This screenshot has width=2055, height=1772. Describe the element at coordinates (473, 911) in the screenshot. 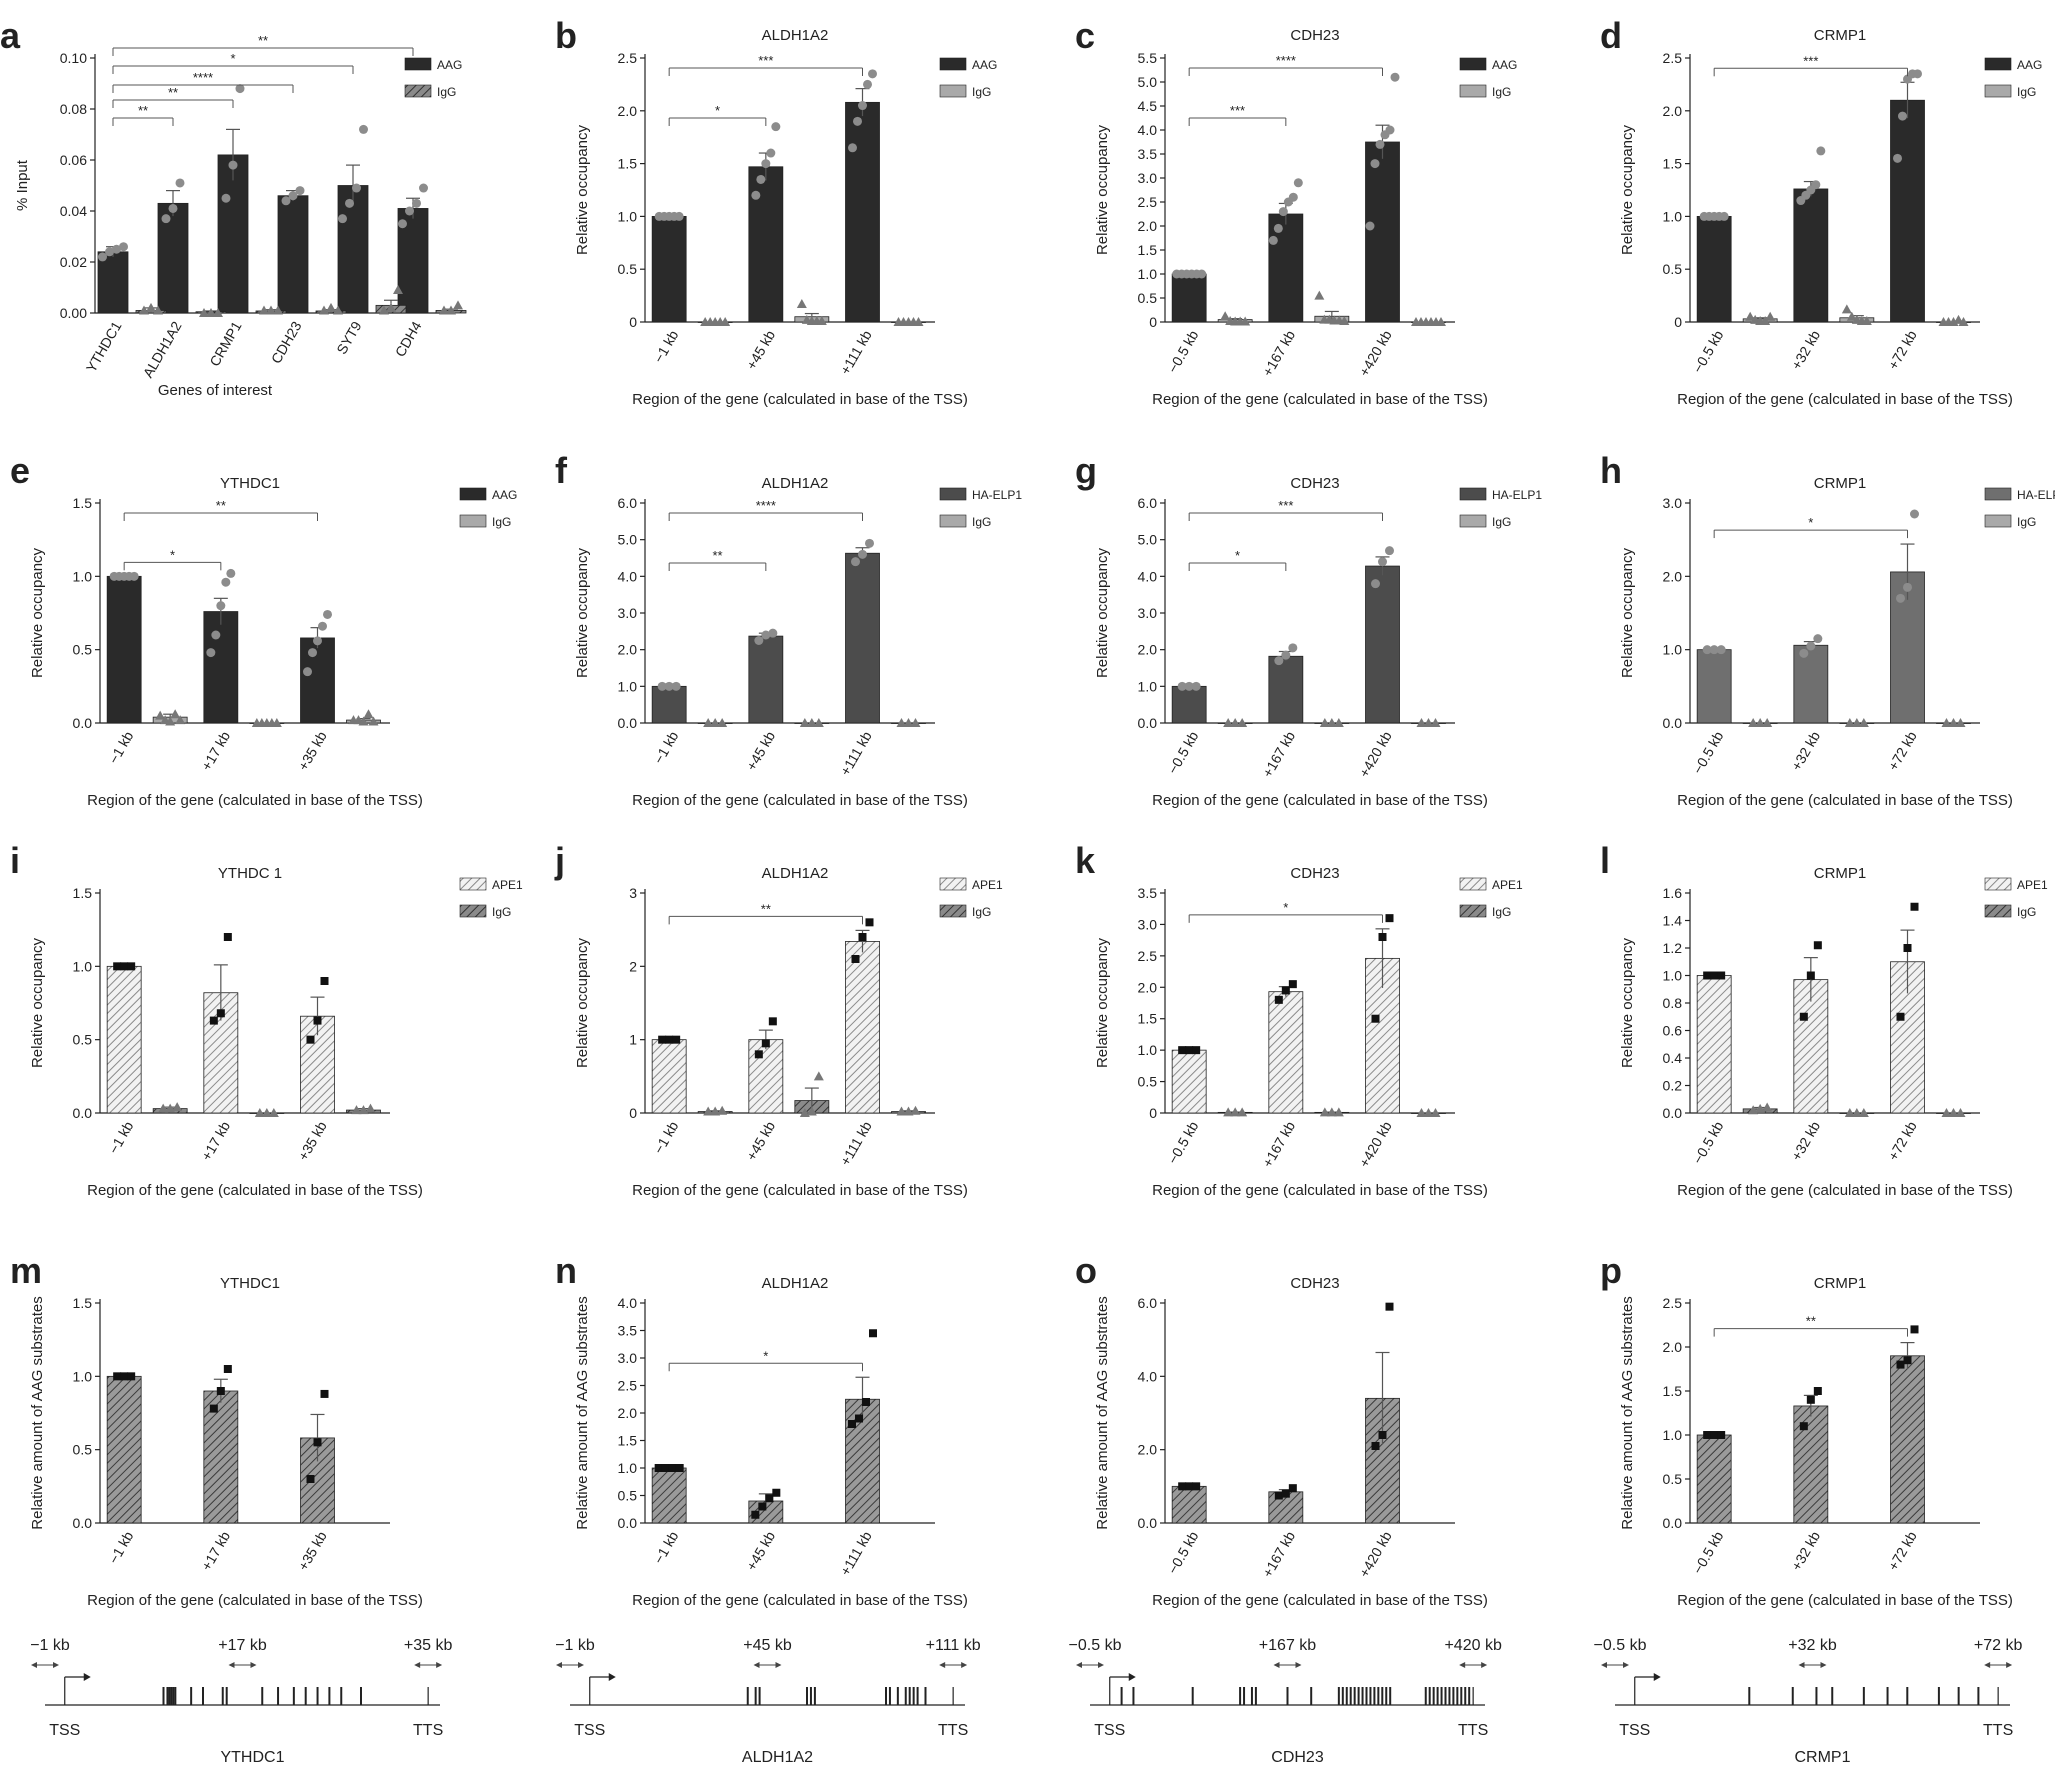

I see `legend-swatch-i` at that location.